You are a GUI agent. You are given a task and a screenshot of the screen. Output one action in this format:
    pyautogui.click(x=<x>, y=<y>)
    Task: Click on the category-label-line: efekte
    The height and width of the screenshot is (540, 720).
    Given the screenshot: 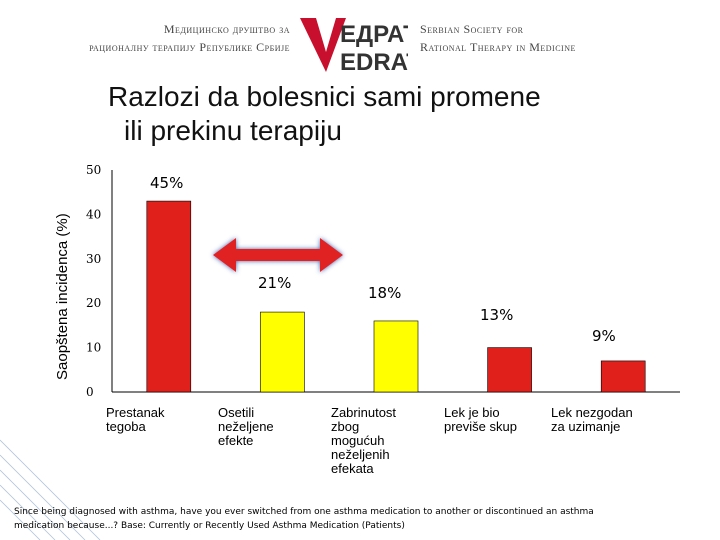 What is the action you would take?
    pyautogui.click(x=236, y=440)
    